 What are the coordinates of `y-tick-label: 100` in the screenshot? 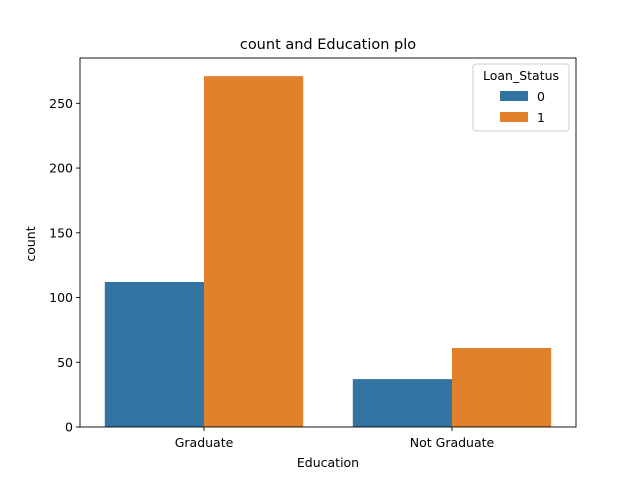 It's located at (61, 297).